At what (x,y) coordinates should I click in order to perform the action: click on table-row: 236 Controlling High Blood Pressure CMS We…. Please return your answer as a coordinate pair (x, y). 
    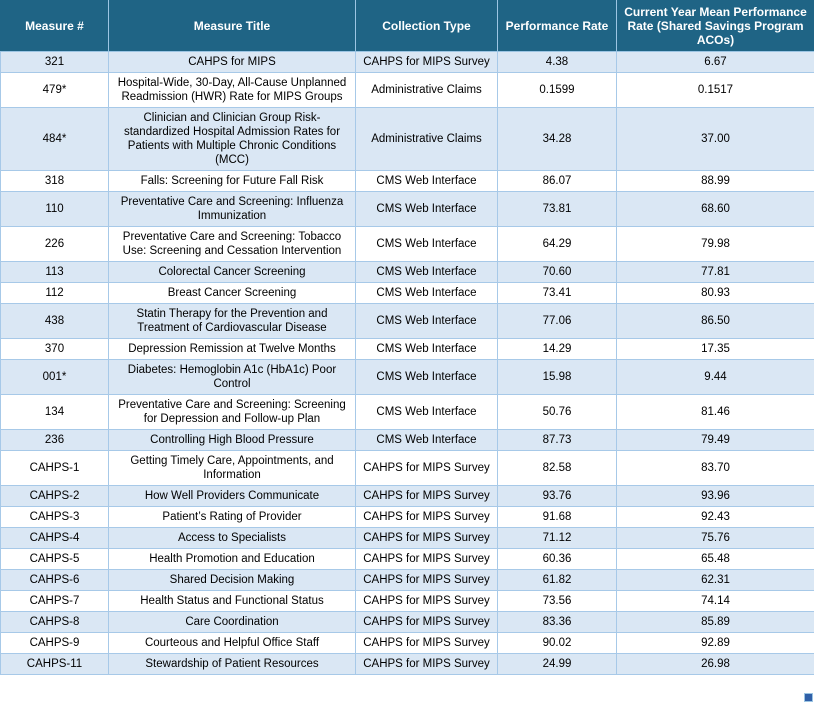
    Looking at the image, I should click on (407, 440).